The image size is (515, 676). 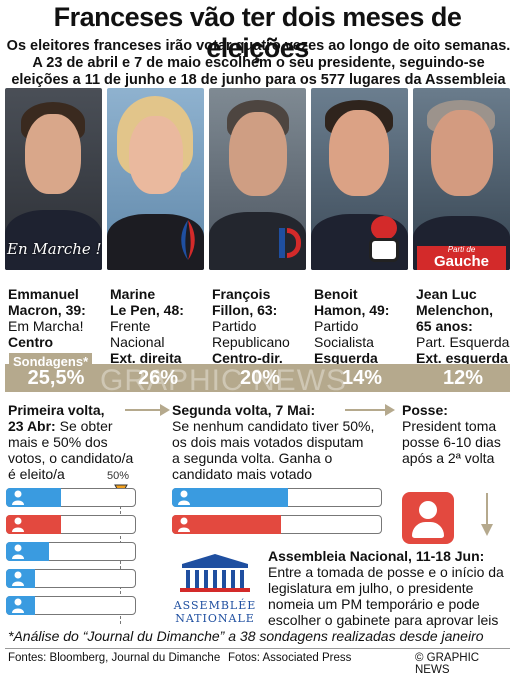 I want to click on poll-value-le-pen: 26%, so click(x=158, y=378).